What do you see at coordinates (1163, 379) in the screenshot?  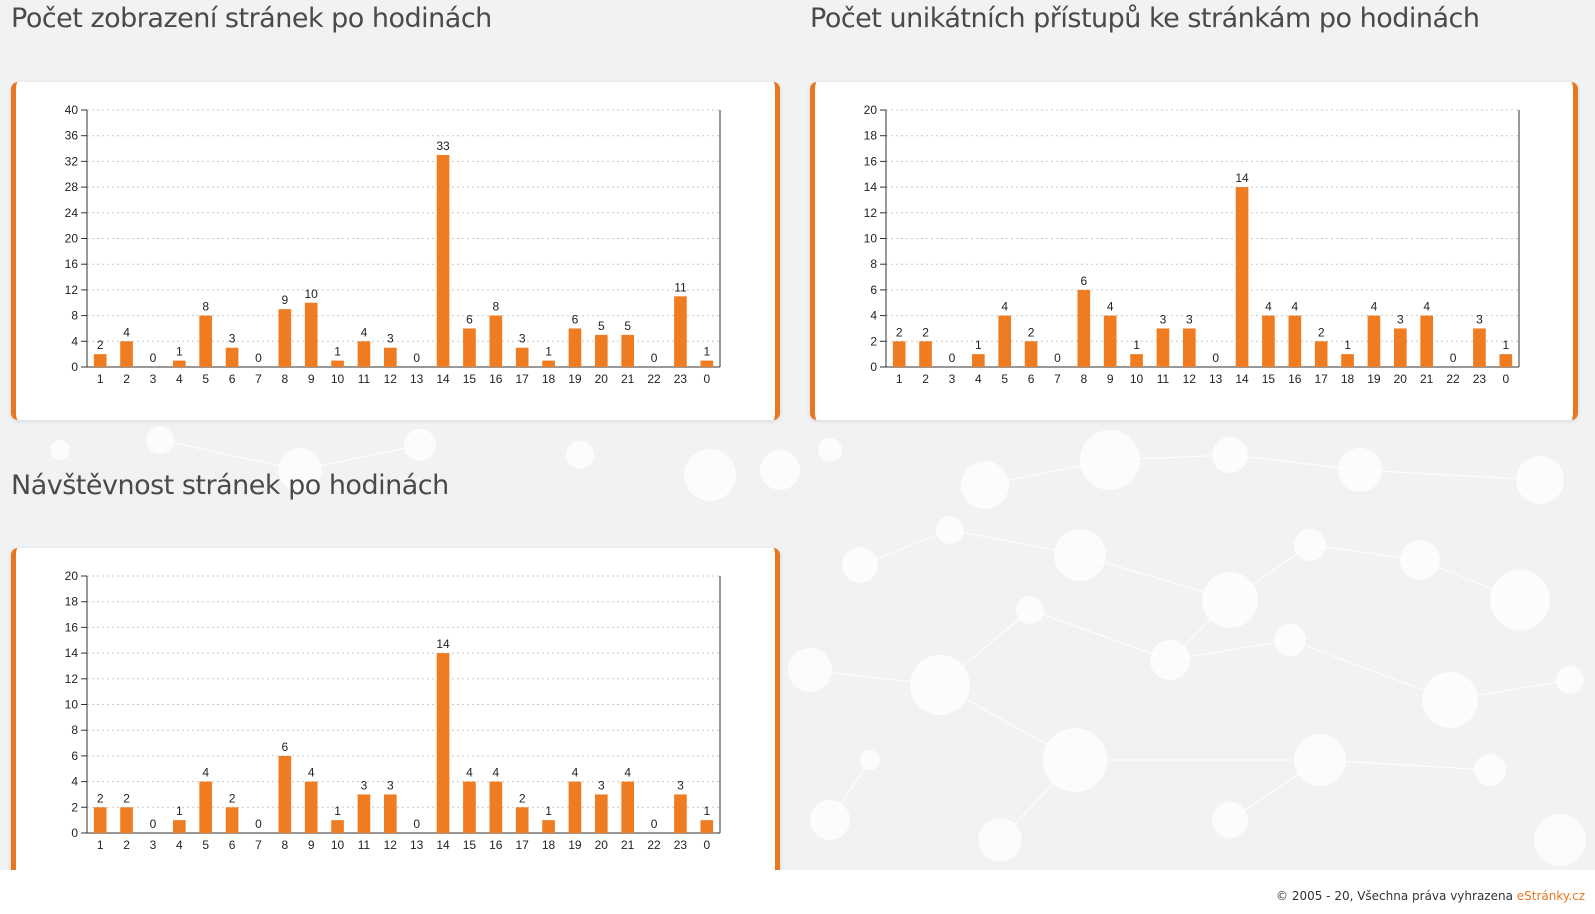 I see `x-tick-label: 11` at bounding box center [1163, 379].